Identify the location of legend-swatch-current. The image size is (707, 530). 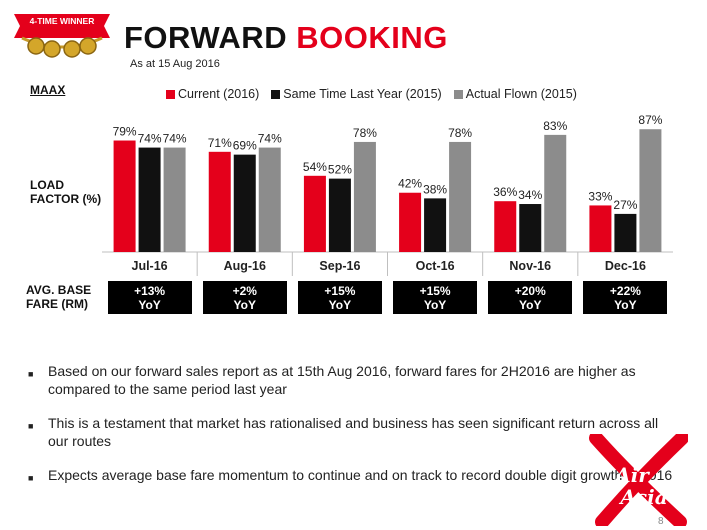
(170, 94).